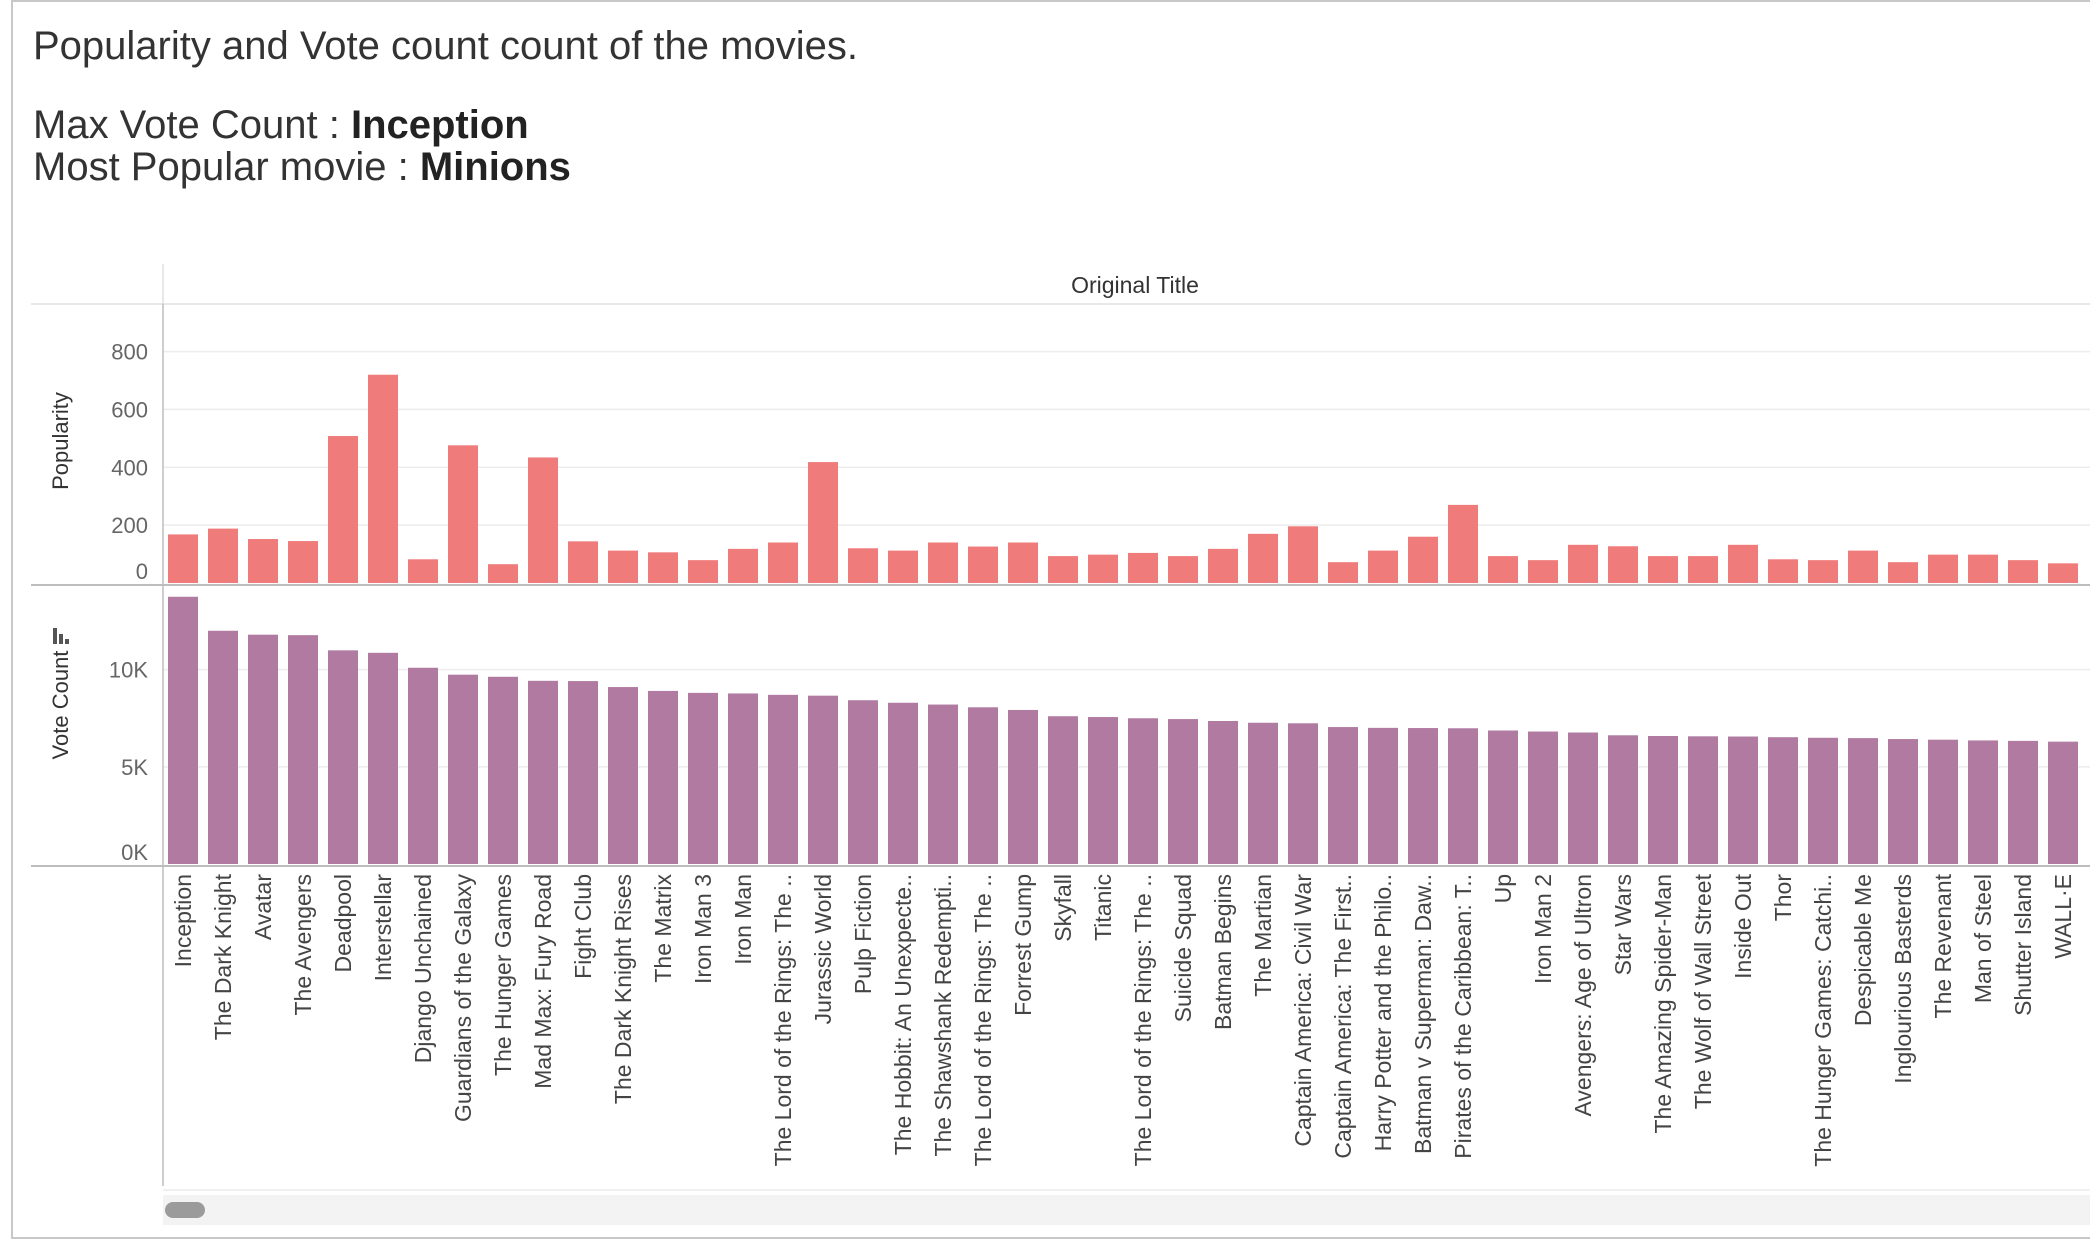  I want to click on max-vote-line: Max Vote Count : Inception, so click(281, 125).